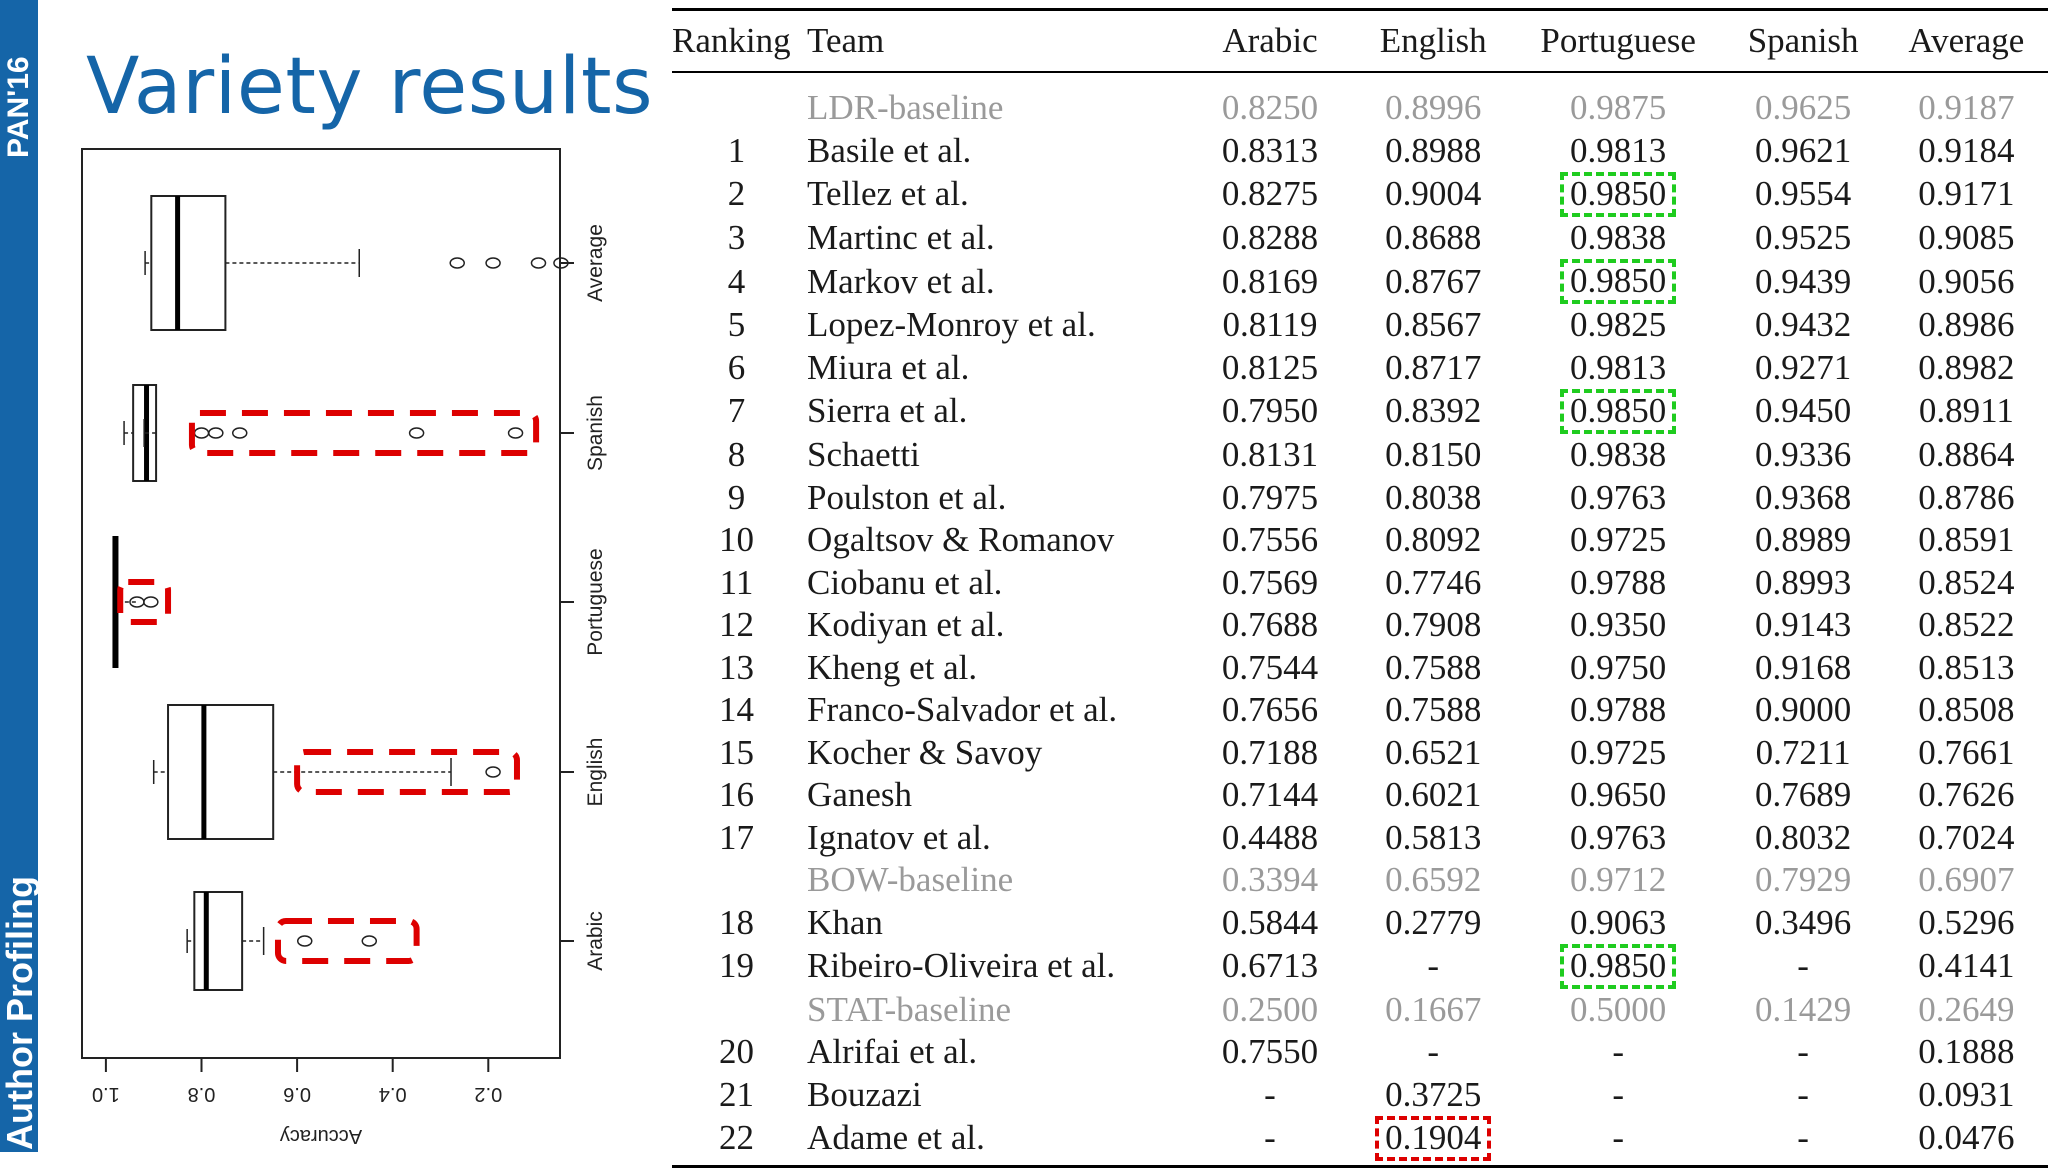  What do you see at coordinates (1618, 367) in the screenshot?
I see `portuguese-cell: 0.9813` at bounding box center [1618, 367].